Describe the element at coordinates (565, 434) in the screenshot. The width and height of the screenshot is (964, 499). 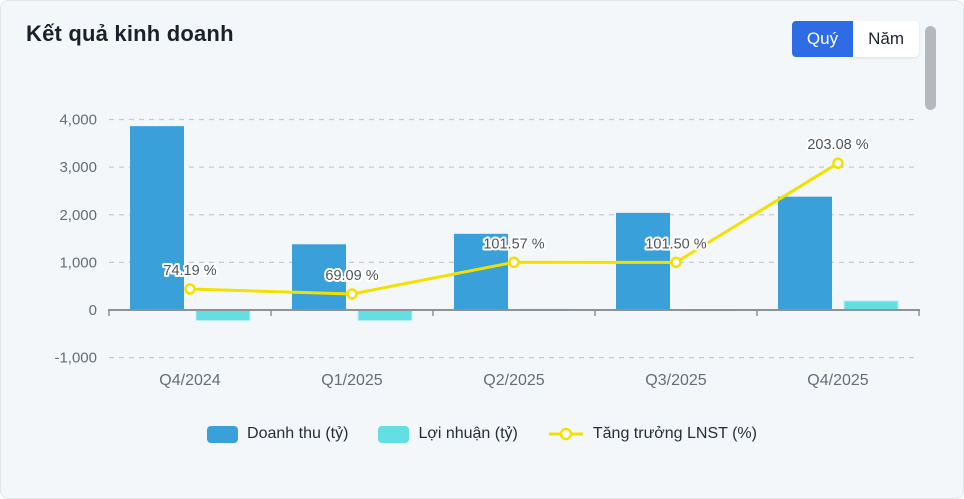
I see `growth-line-icon` at that location.